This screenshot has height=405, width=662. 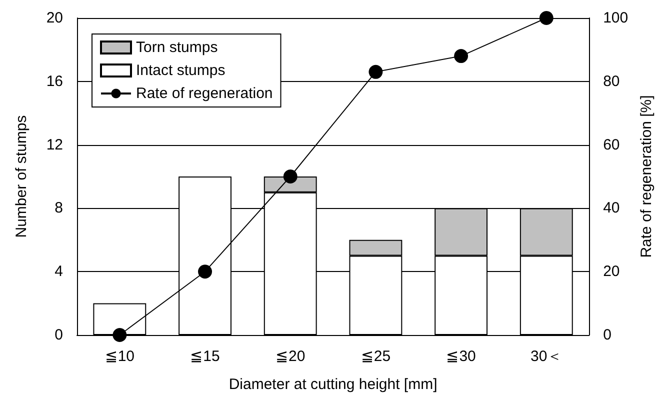 I want to click on y2-tick-label: 100, so click(x=615, y=18).